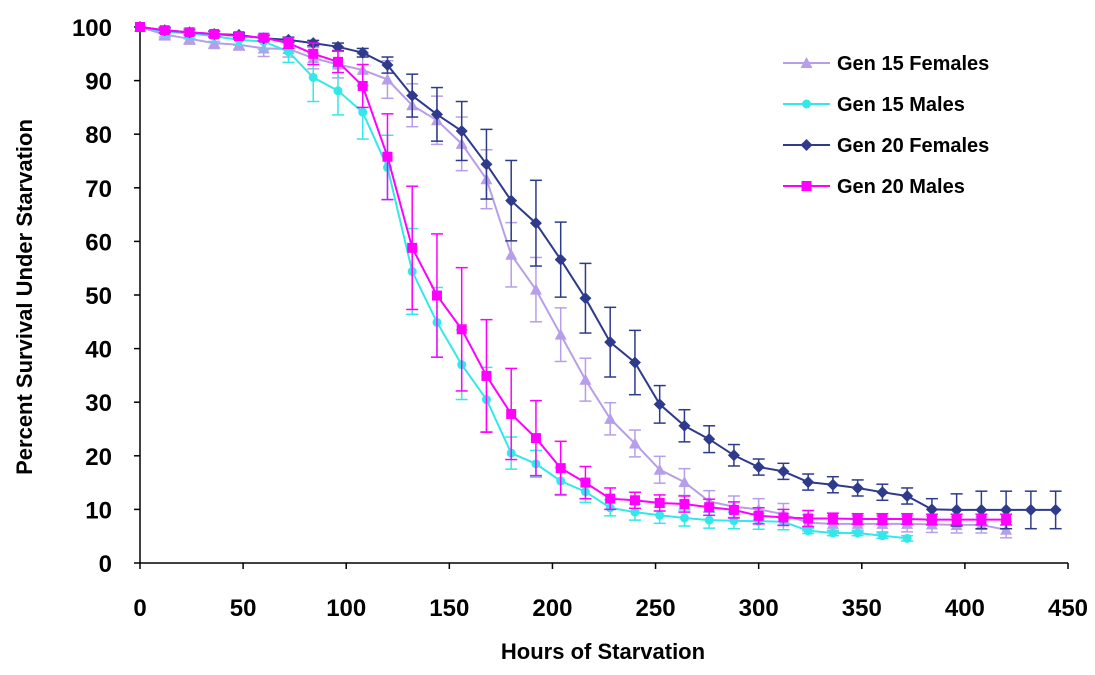 The height and width of the screenshot is (675, 1095). What do you see at coordinates (98, 510) in the screenshot?
I see `y-tick-label: 10` at bounding box center [98, 510].